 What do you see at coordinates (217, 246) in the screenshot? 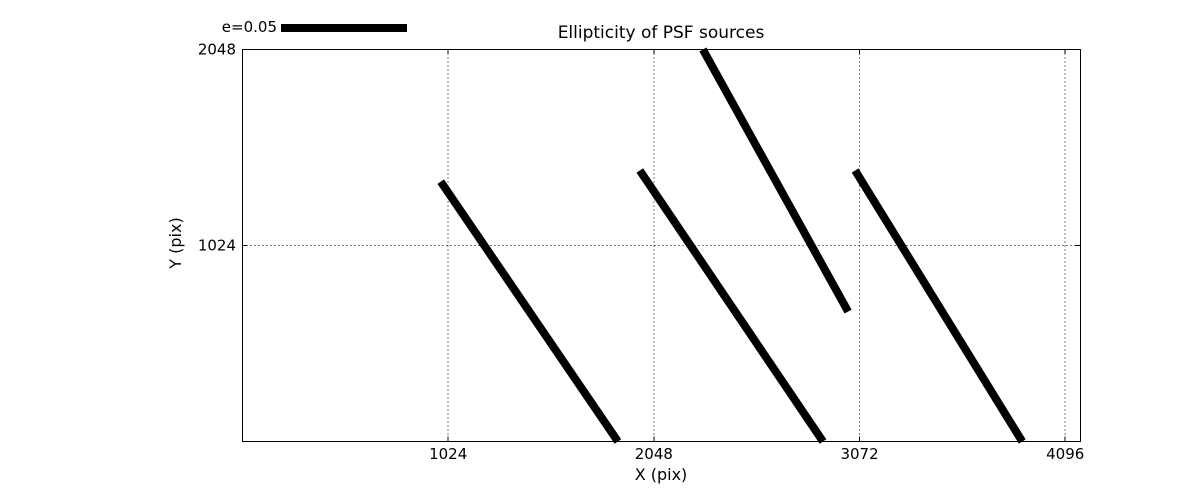
I see `y-tick-label: 1024` at bounding box center [217, 246].